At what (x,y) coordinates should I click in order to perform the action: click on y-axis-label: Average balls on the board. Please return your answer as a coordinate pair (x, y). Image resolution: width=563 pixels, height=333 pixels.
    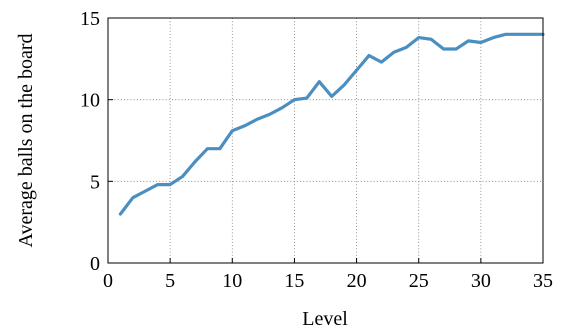
    Looking at the image, I should click on (26, 141).